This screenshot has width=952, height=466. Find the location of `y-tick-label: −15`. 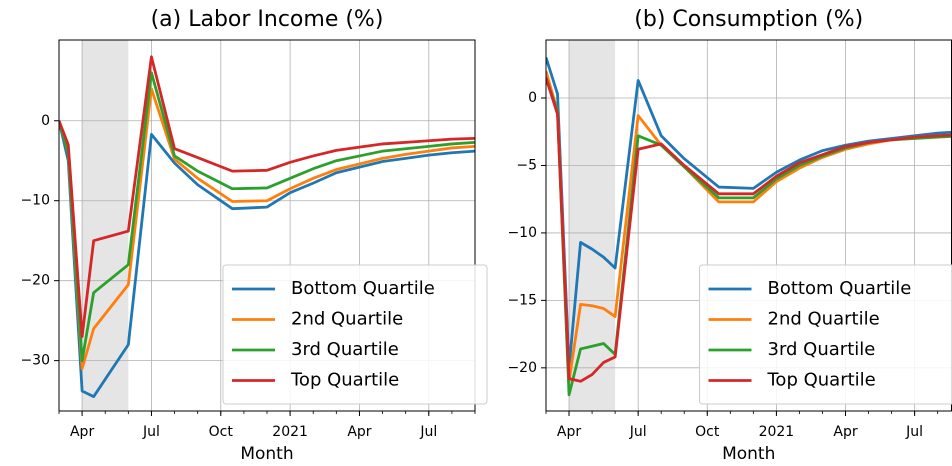

y-tick-label: −15 is located at coordinates (522, 300).